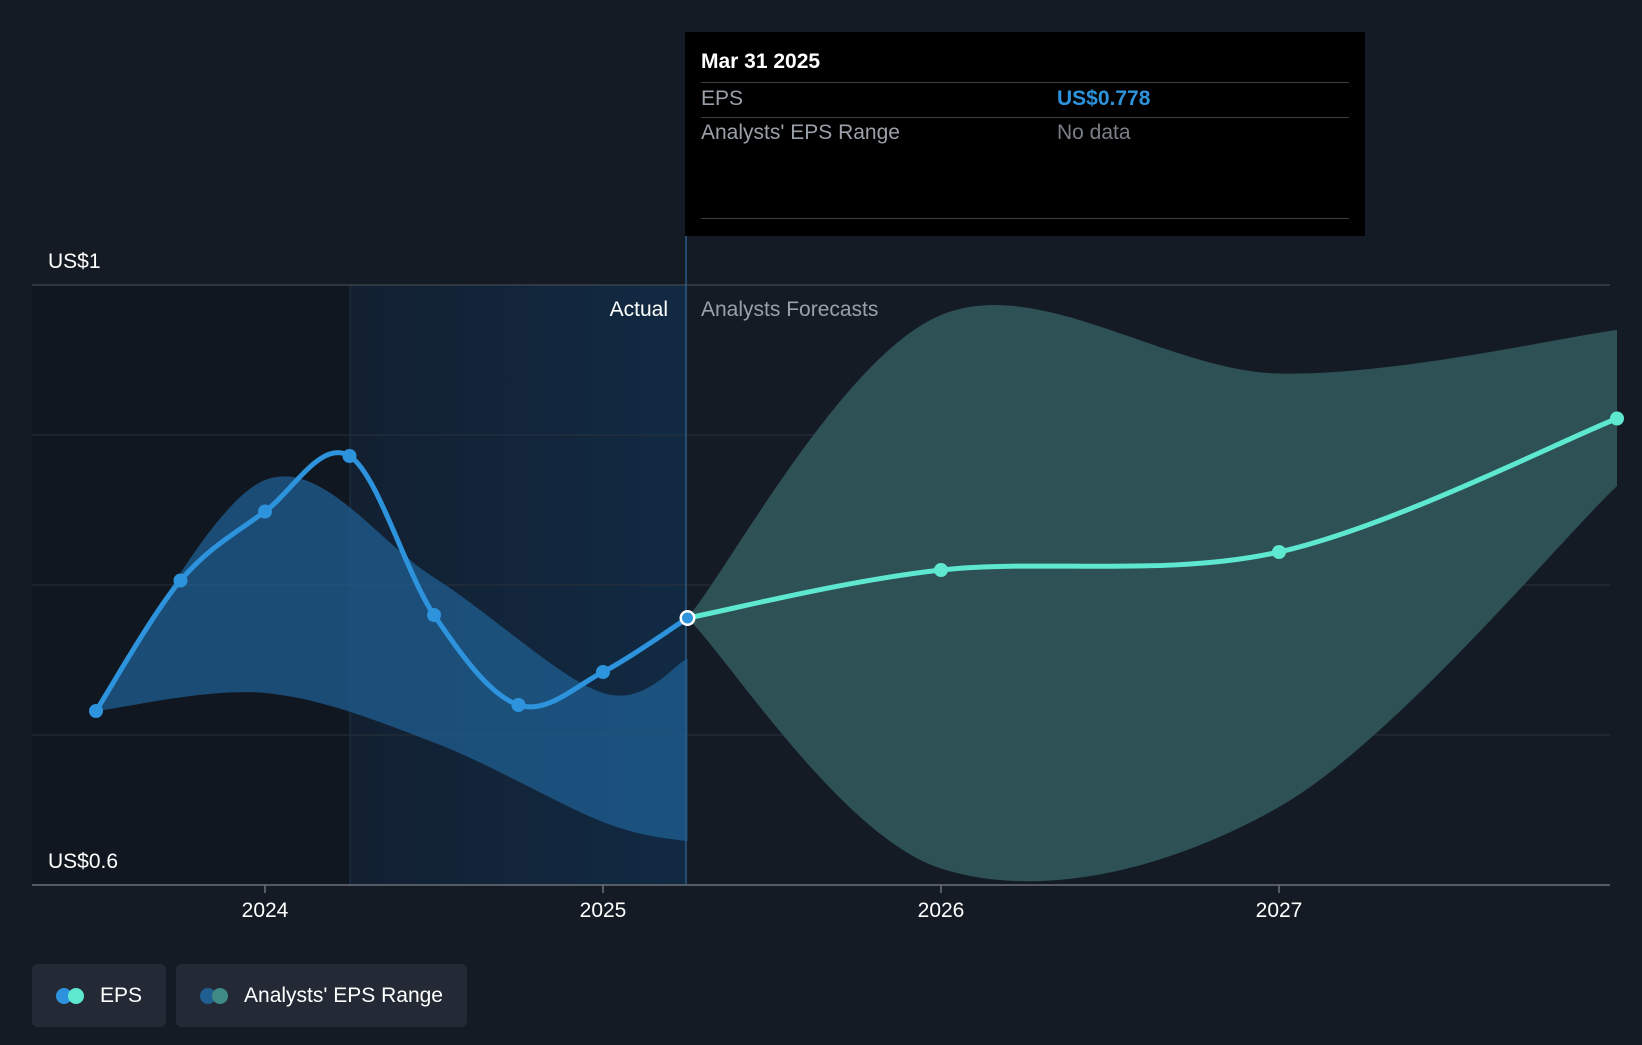 This screenshot has height=1045, width=1642. I want to click on tooltip-eps-value: US$0.778, so click(1104, 98).